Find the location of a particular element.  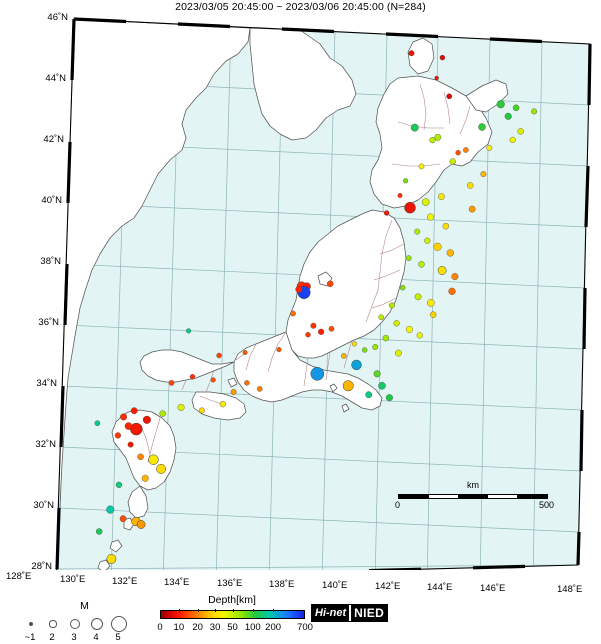

lat-label-32: 32˚N is located at coordinates (45, 444).